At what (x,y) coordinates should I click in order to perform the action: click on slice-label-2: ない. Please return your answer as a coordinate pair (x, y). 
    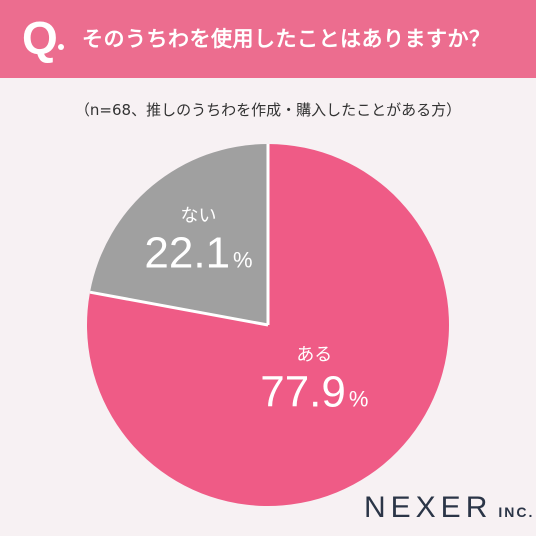
    Looking at the image, I should click on (199, 216).